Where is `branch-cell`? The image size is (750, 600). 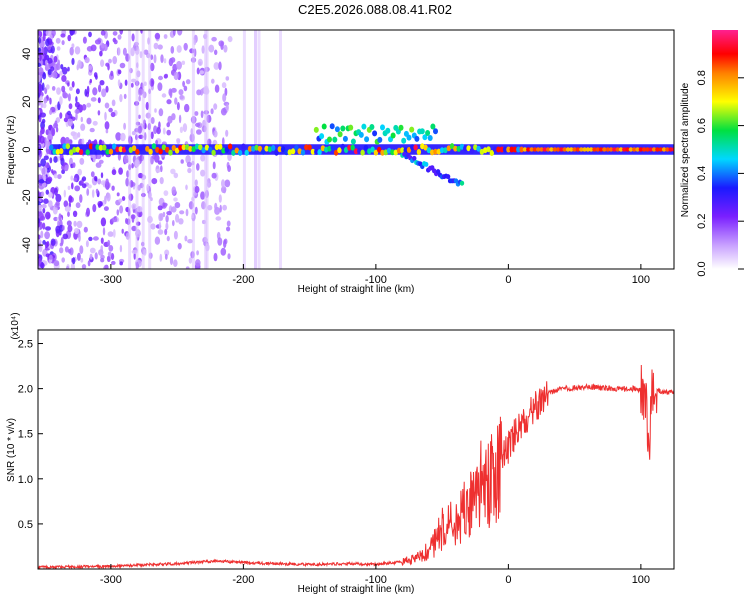
branch-cell is located at coordinates (426, 164).